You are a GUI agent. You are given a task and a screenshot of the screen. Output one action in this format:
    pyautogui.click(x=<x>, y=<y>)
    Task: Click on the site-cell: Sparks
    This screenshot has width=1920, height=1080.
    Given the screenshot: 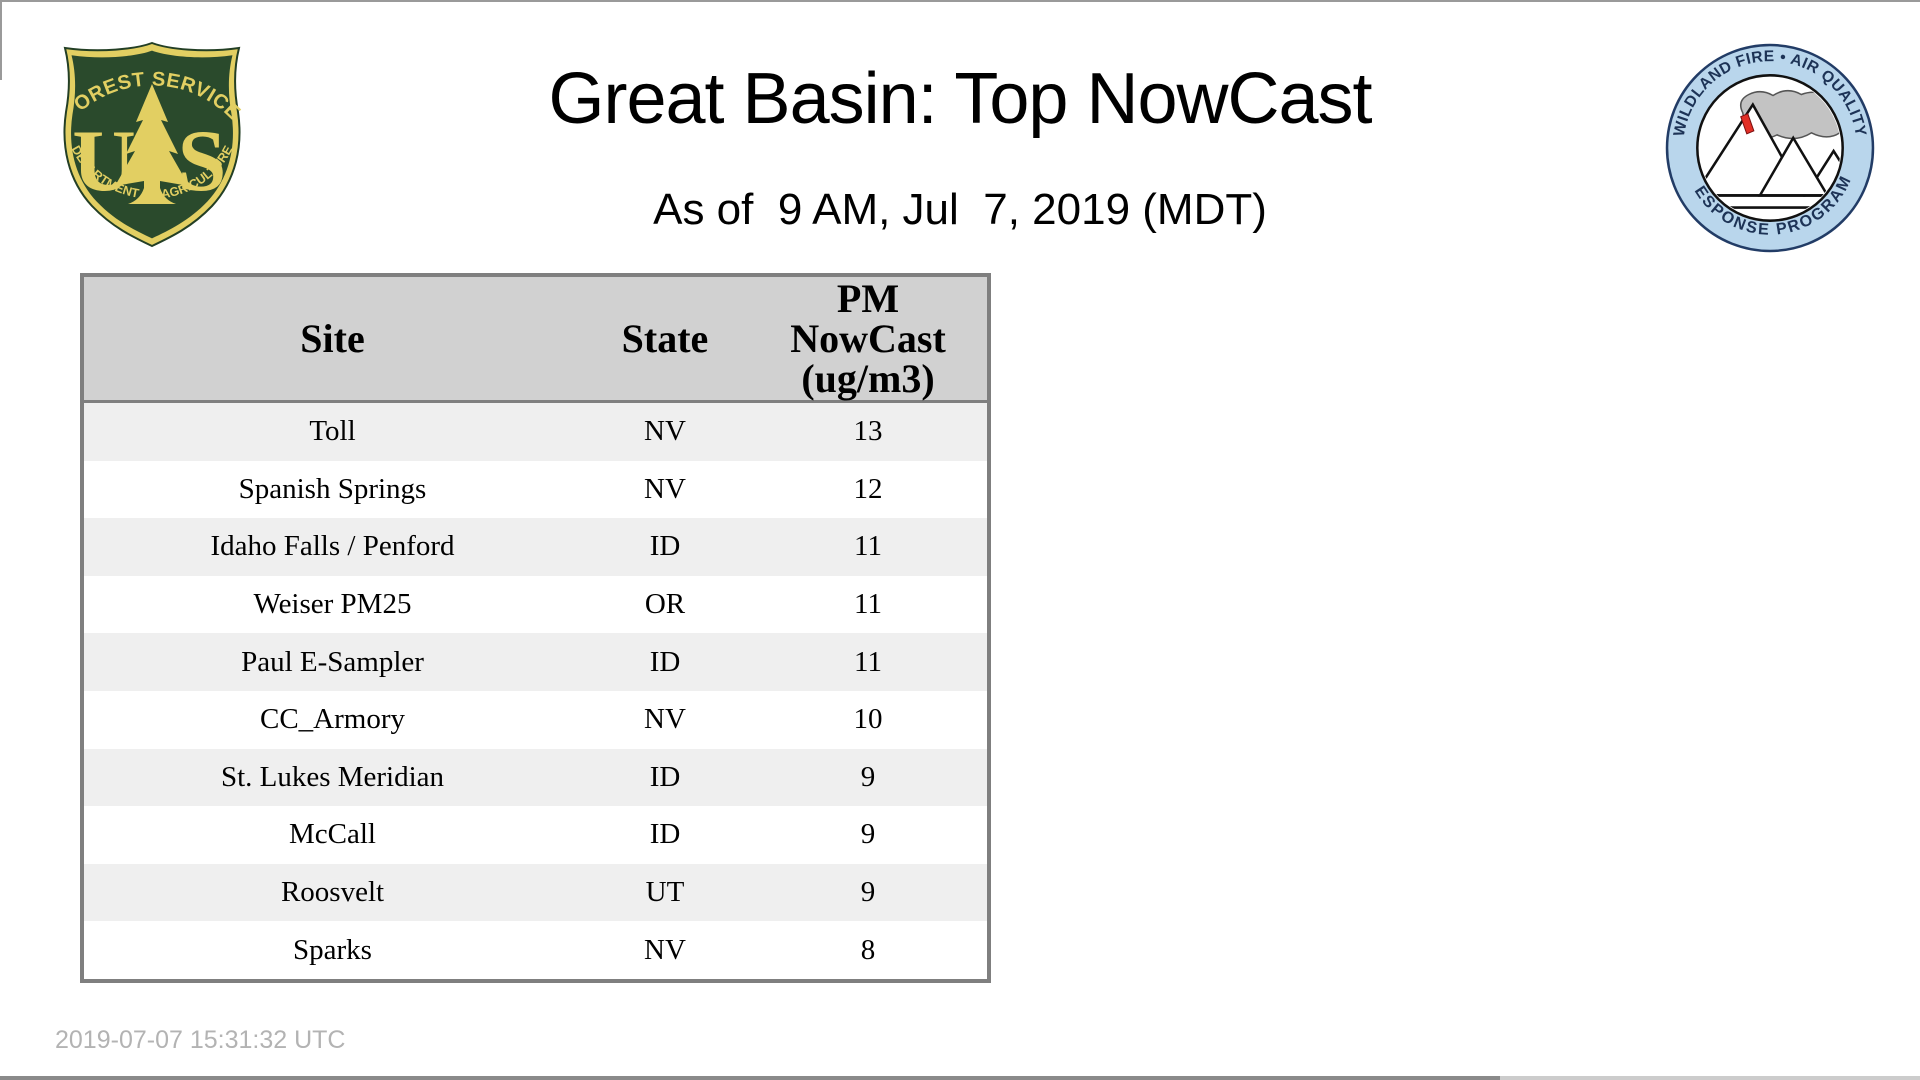 What is the action you would take?
    pyautogui.click(x=332, y=949)
    